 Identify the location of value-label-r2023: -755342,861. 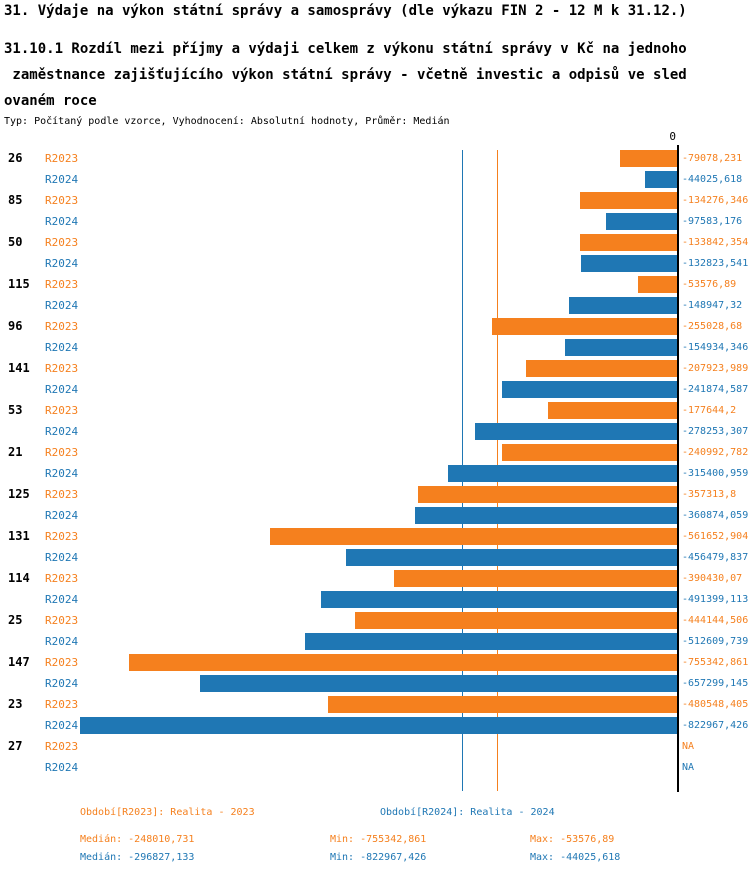
(715, 662).